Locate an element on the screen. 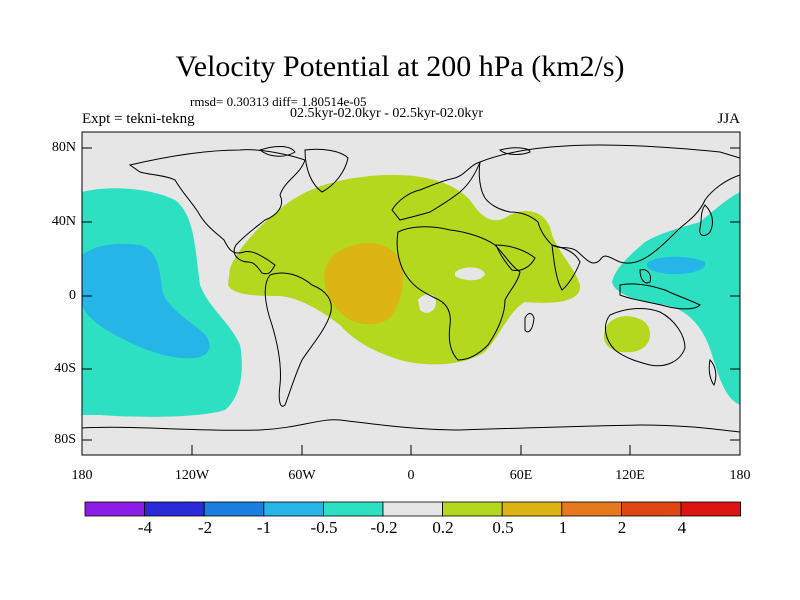 The image size is (800, 600). positive-region-africa-atlantic is located at coordinates (404, 269).